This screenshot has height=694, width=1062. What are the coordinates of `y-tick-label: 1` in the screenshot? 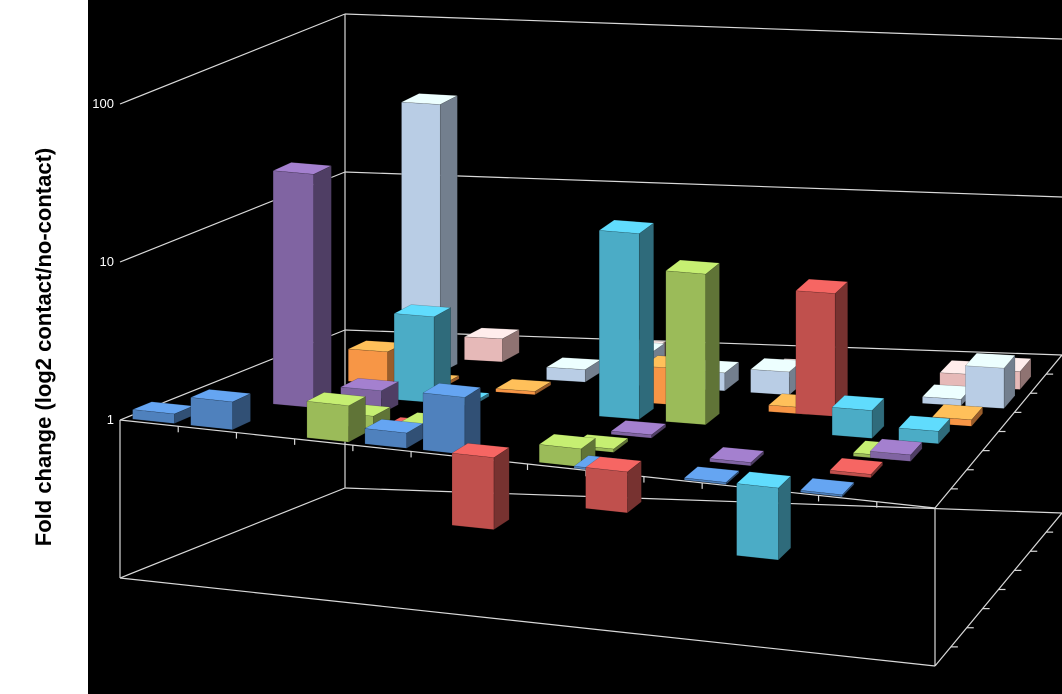 It's located at (110, 419).